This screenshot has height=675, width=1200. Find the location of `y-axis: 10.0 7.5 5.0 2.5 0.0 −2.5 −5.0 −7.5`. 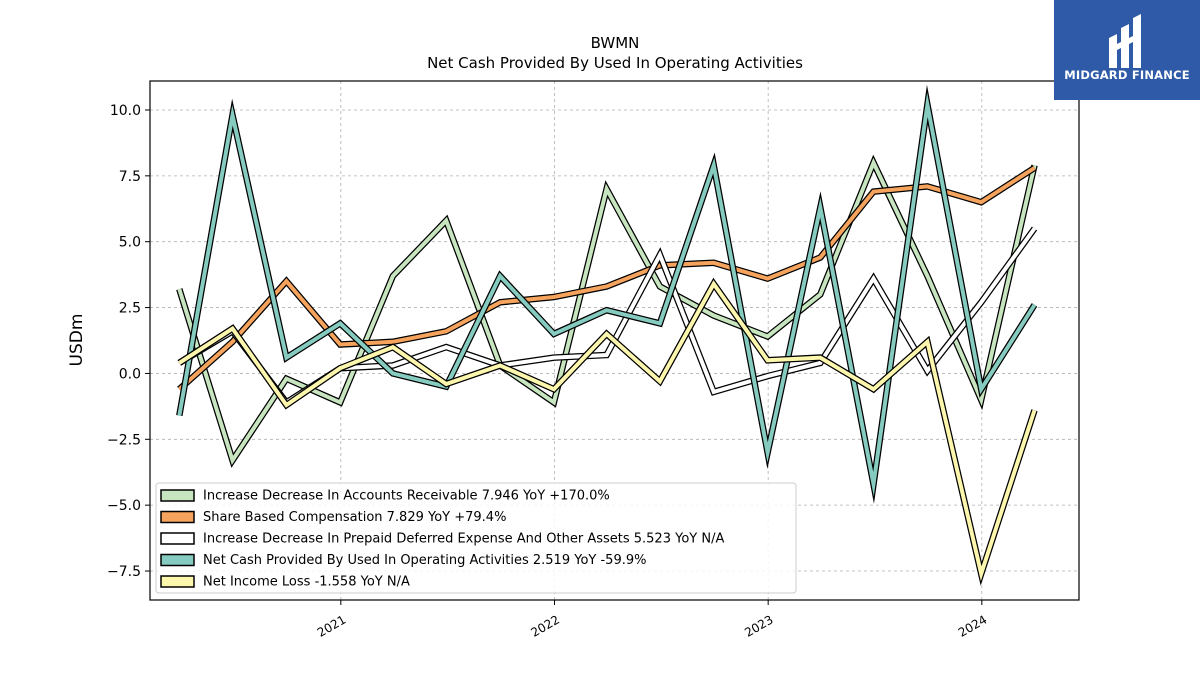

y-axis: 10.0 7.5 5.0 2.5 0.0 −2.5 −5.0 −7.5 is located at coordinates (128, 341).